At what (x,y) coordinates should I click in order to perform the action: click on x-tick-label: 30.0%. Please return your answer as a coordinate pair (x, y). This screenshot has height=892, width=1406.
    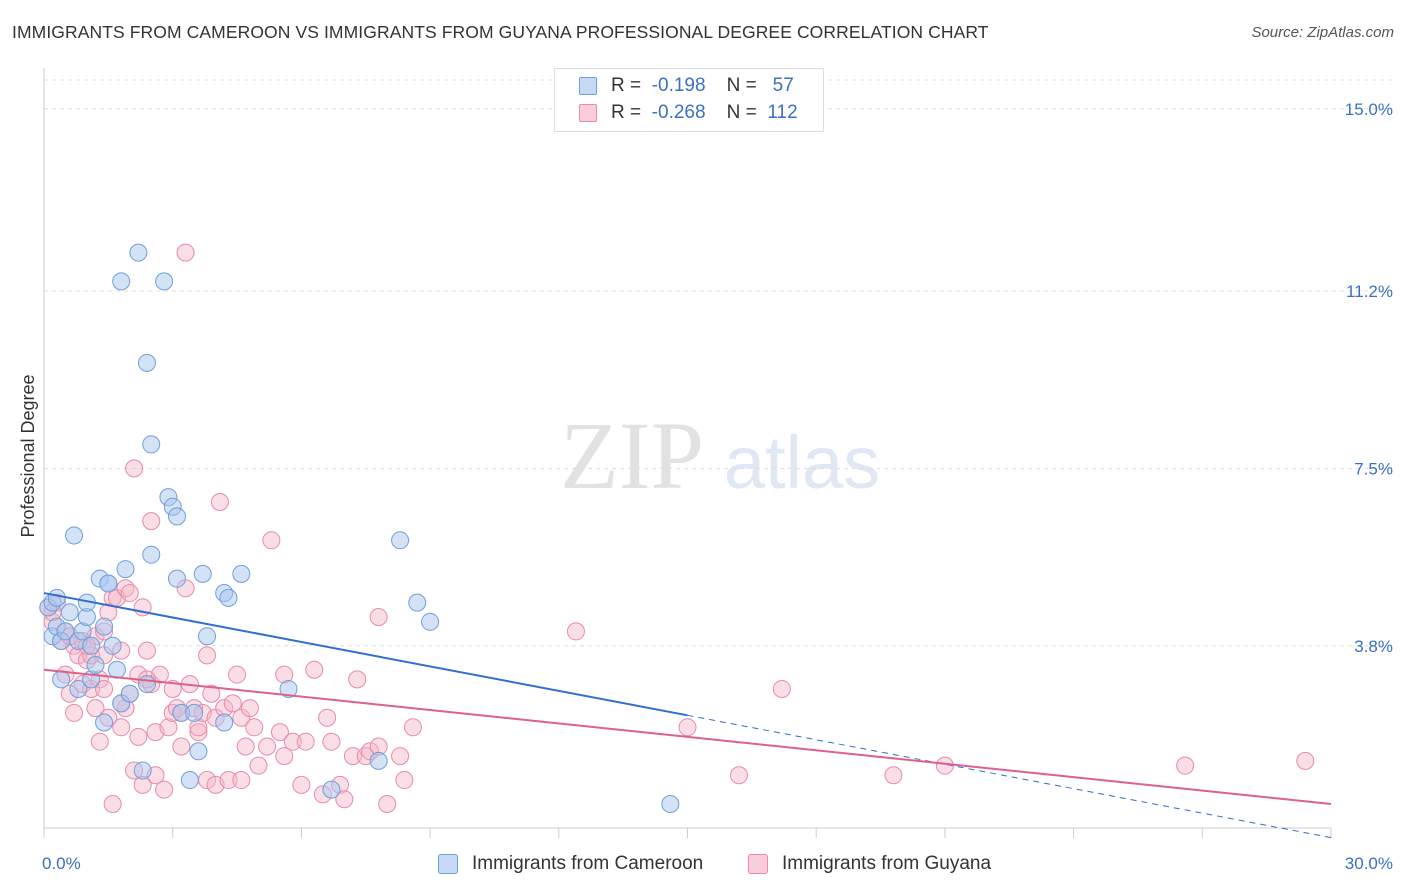
    Looking at the image, I should click on (1369, 863).